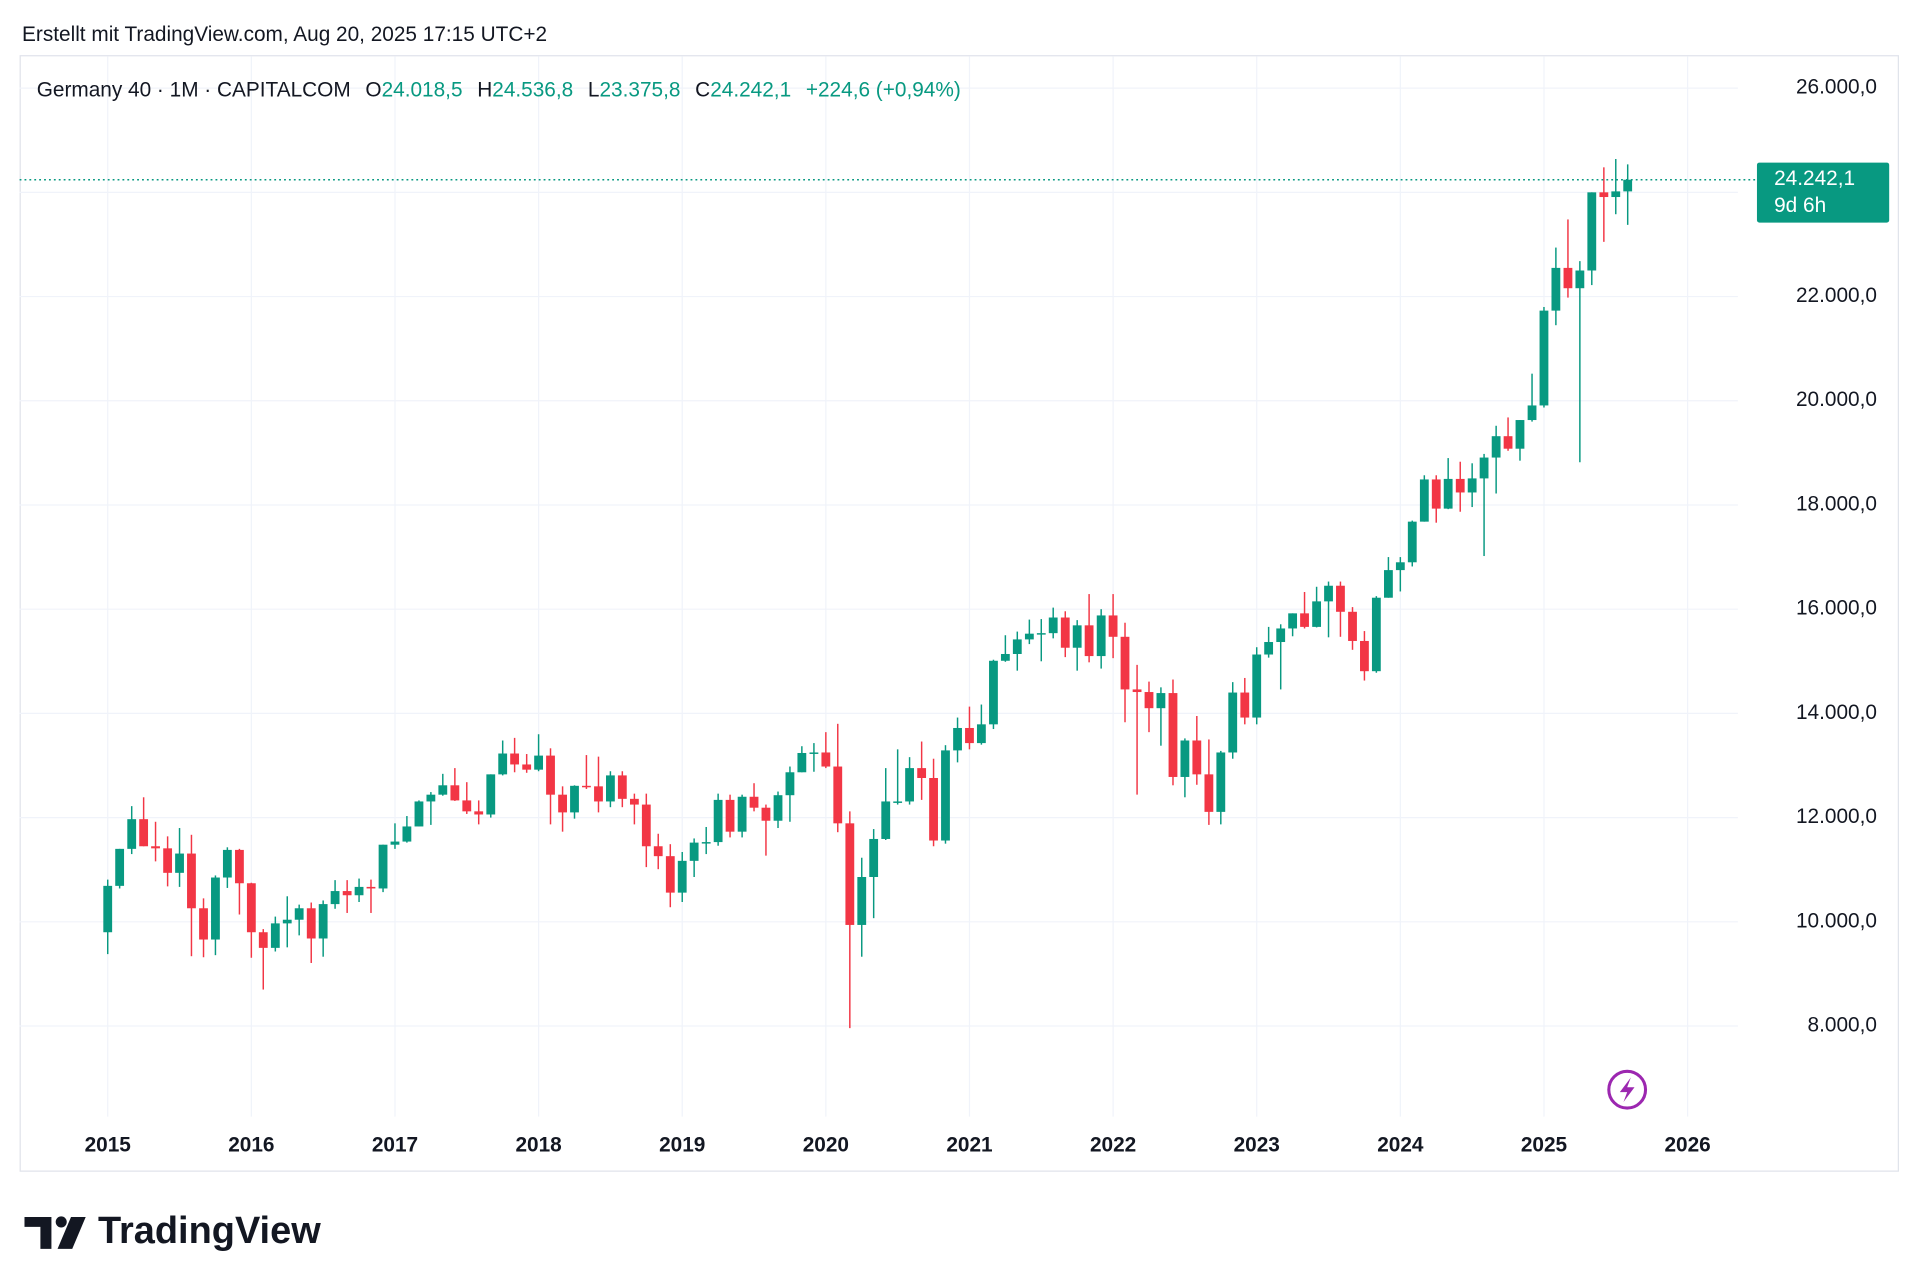 The height and width of the screenshot is (1286, 1910). I want to click on x-tick-label: 2025, so click(1544, 1145).